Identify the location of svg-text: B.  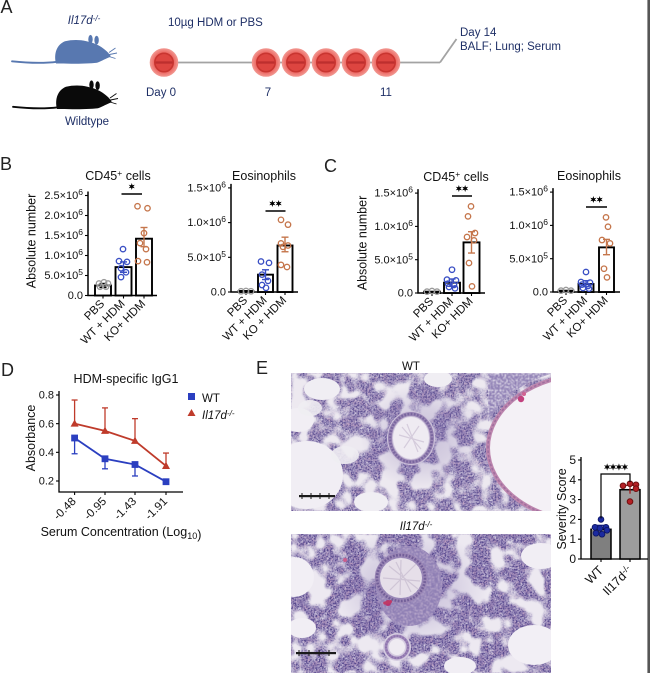
(6, 164).